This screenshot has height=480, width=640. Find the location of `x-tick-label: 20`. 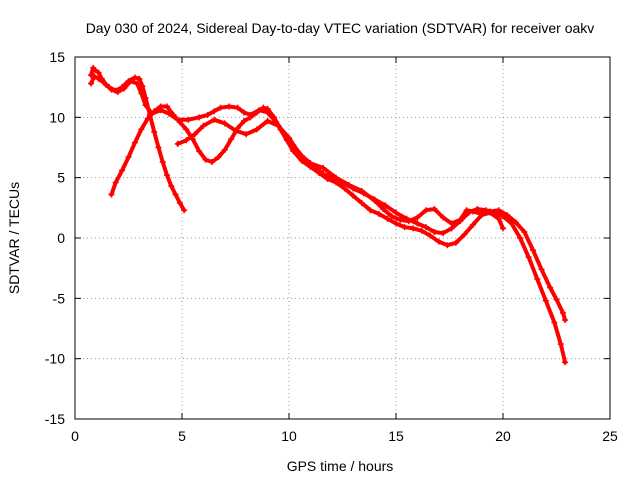

x-tick-label: 20 is located at coordinates (503, 436).